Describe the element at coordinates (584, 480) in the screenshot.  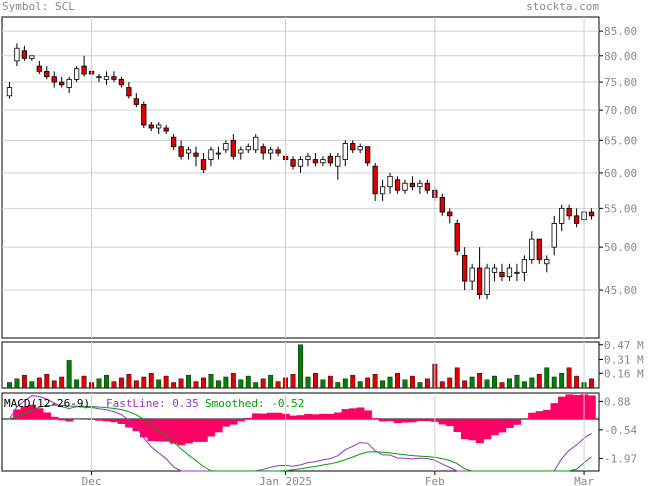
I see `x-tick-label: Mar` at that location.